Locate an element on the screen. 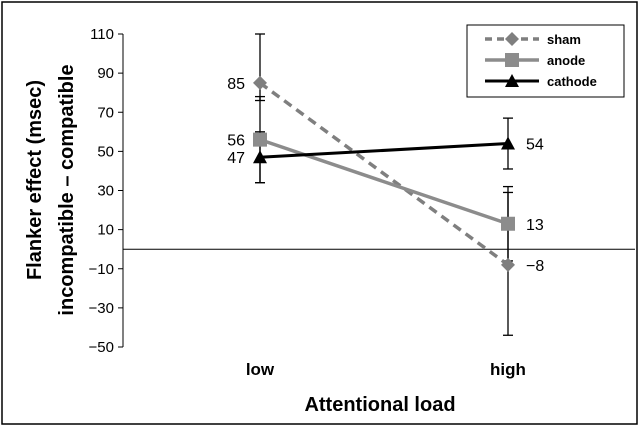 Image resolution: width=639 pixels, height=426 pixels. y-tick-label: 10 is located at coordinates (105, 230).